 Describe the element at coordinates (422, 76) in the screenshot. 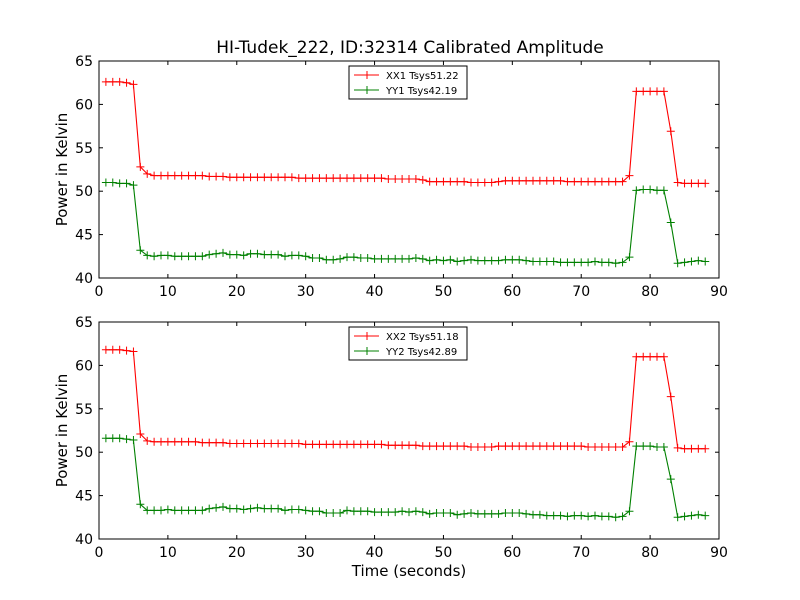

I see `legend-label: XX1 Tsys51.22` at that location.